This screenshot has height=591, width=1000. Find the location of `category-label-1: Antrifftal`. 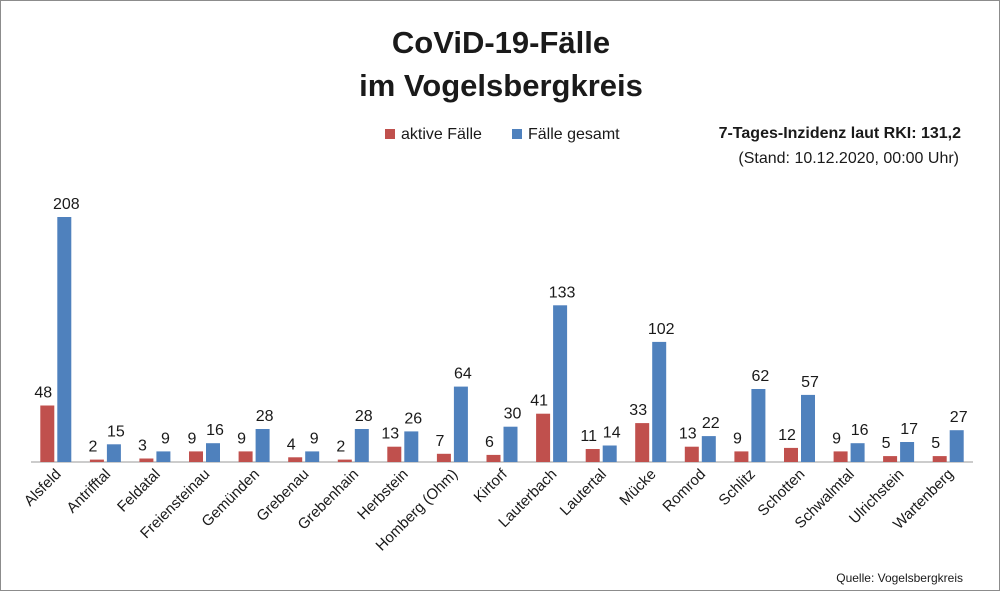

category-label-1: Antrifftal is located at coordinates (88, 491).